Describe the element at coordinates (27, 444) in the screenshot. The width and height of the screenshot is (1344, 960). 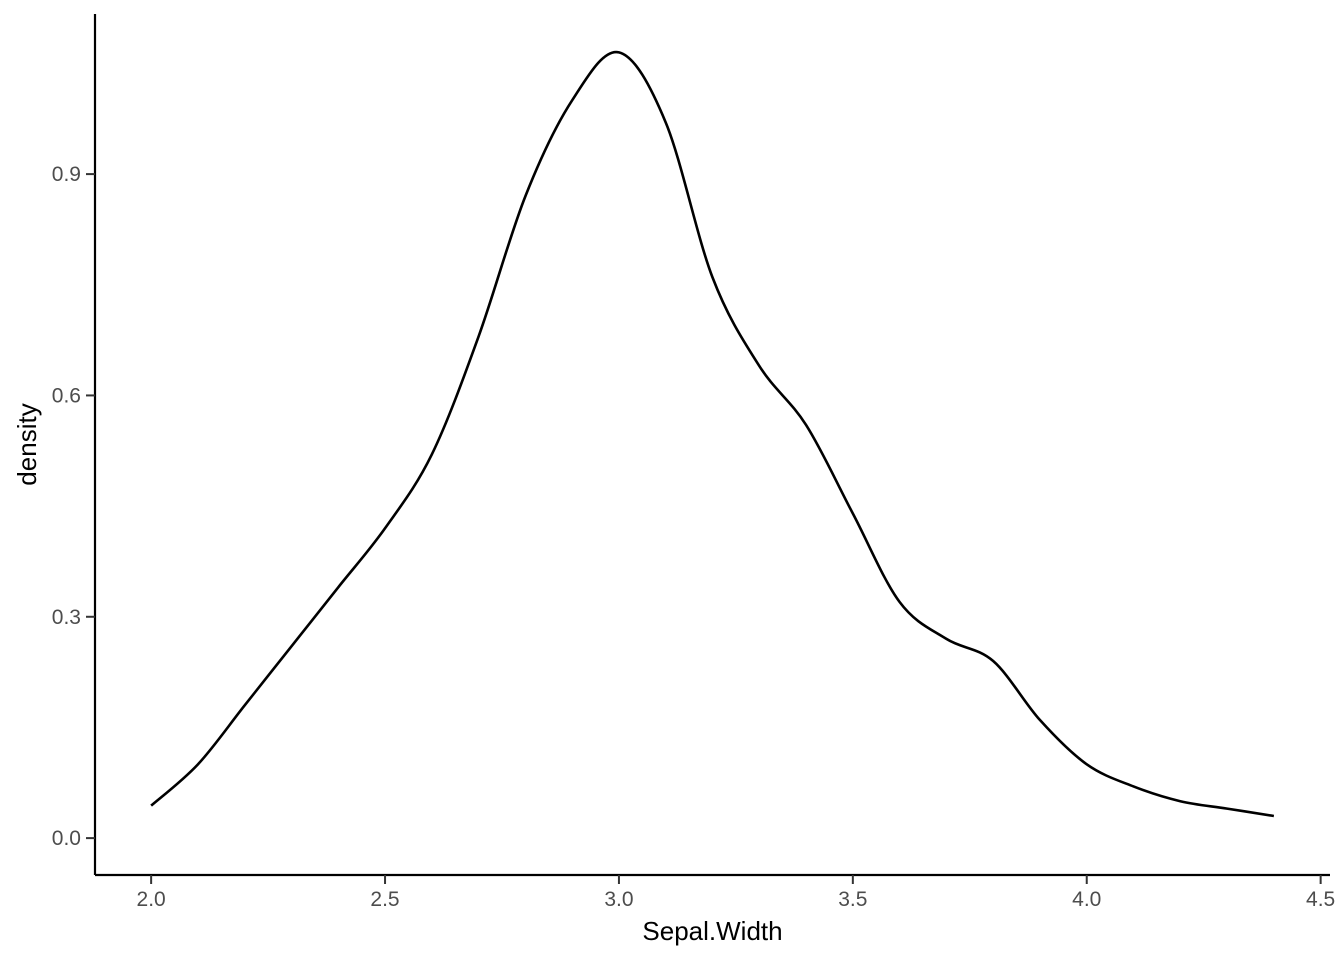
I see `y-axis-title: density` at that location.